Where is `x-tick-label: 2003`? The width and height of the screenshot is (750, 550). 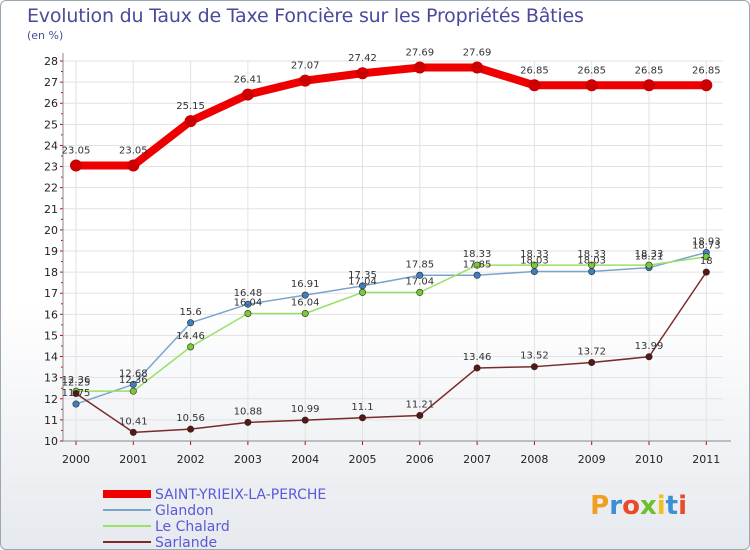 x-tick-label: 2003 is located at coordinates (248, 459).